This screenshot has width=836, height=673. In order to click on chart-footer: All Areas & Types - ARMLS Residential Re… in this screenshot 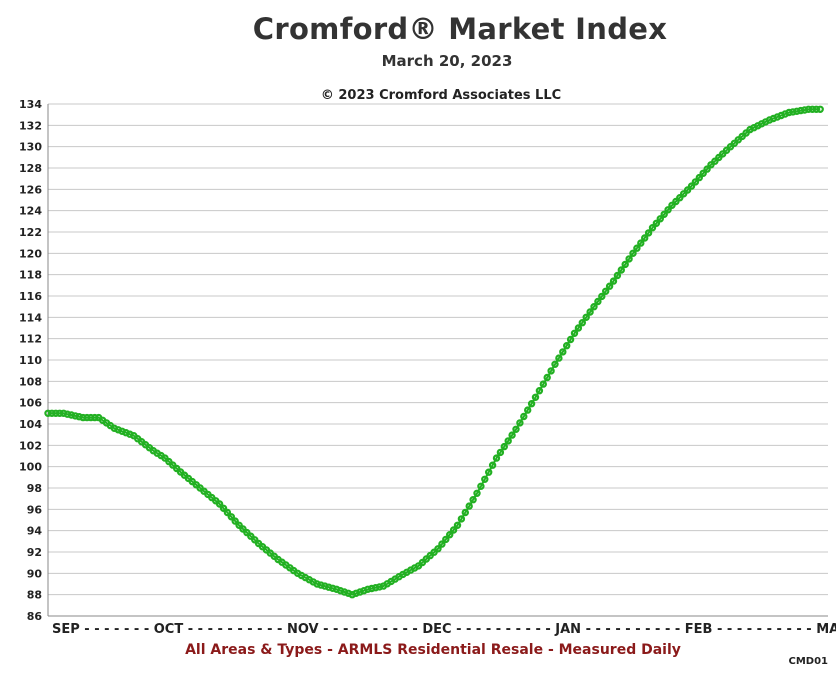, I will do `click(433, 650)`.